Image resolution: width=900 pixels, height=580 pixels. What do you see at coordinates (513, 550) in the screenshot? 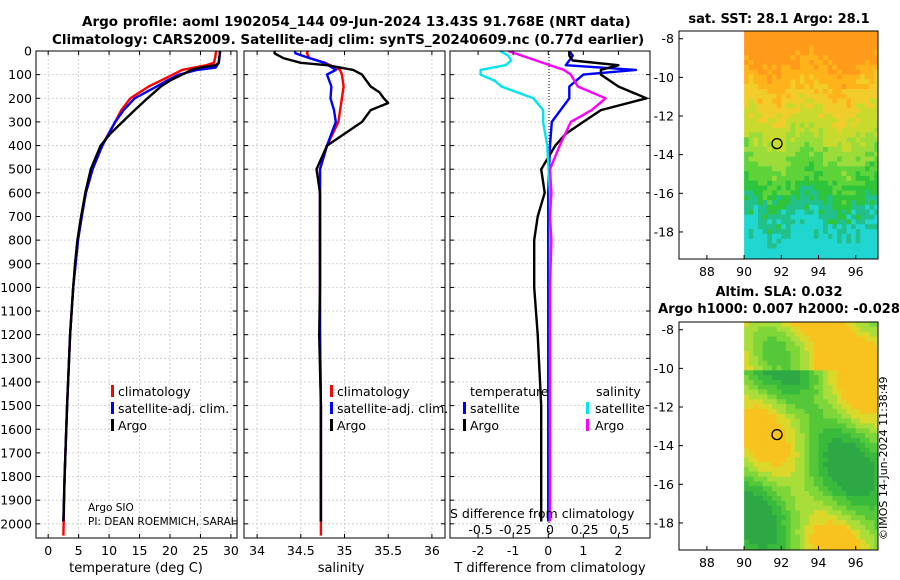
I see `x-tick-label: -1` at bounding box center [513, 550].